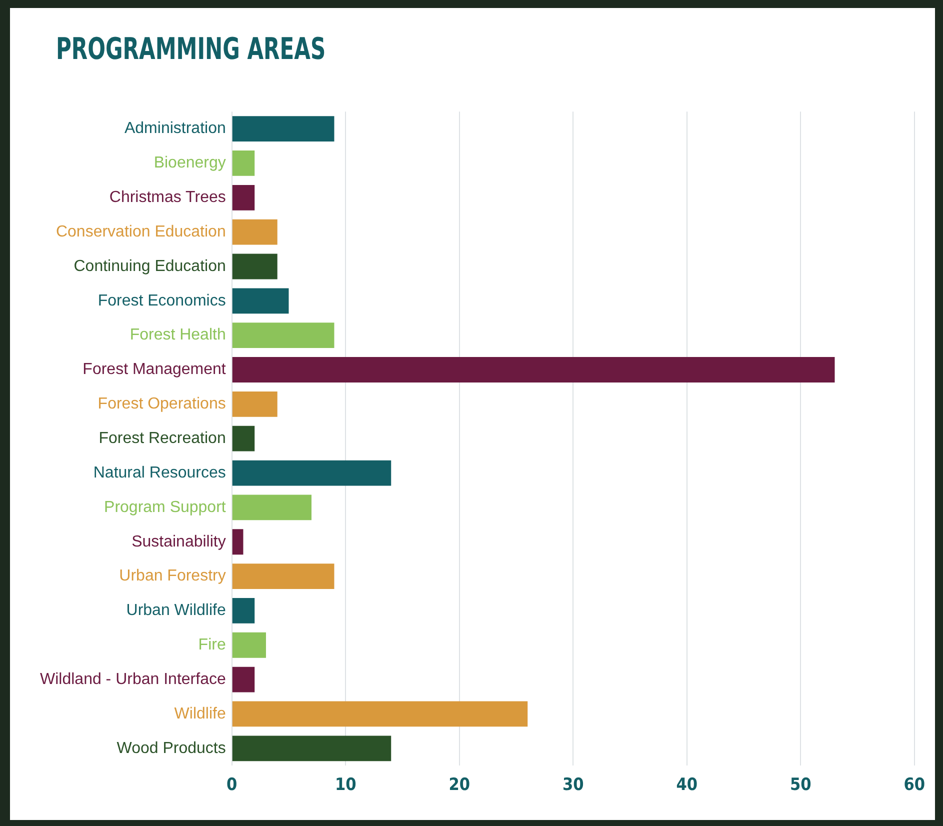  Describe the element at coordinates (200, 713) in the screenshot. I see `y-tick-label: Wildlife` at that location.